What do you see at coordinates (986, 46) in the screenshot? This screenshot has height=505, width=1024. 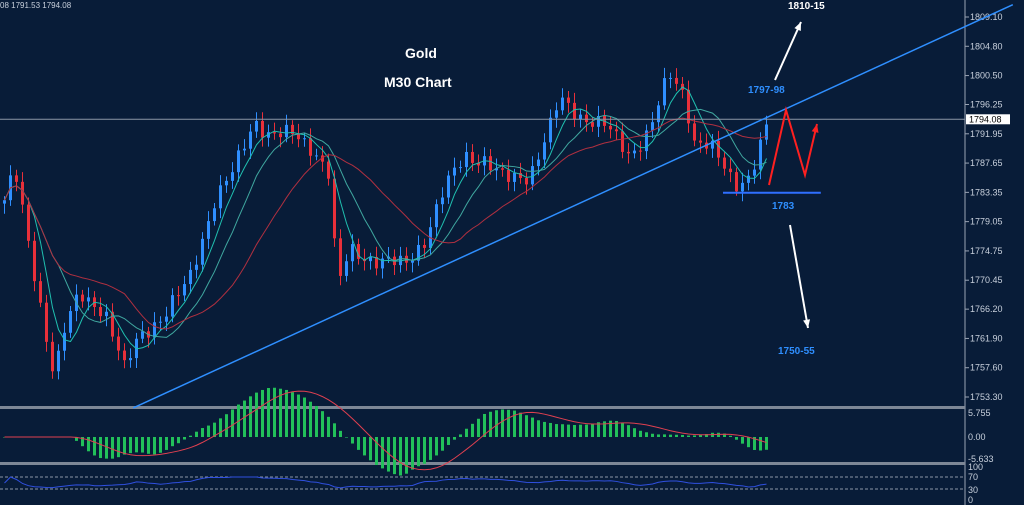 I see `y-tick-label: 1804.80` at bounding box center [986, 46].